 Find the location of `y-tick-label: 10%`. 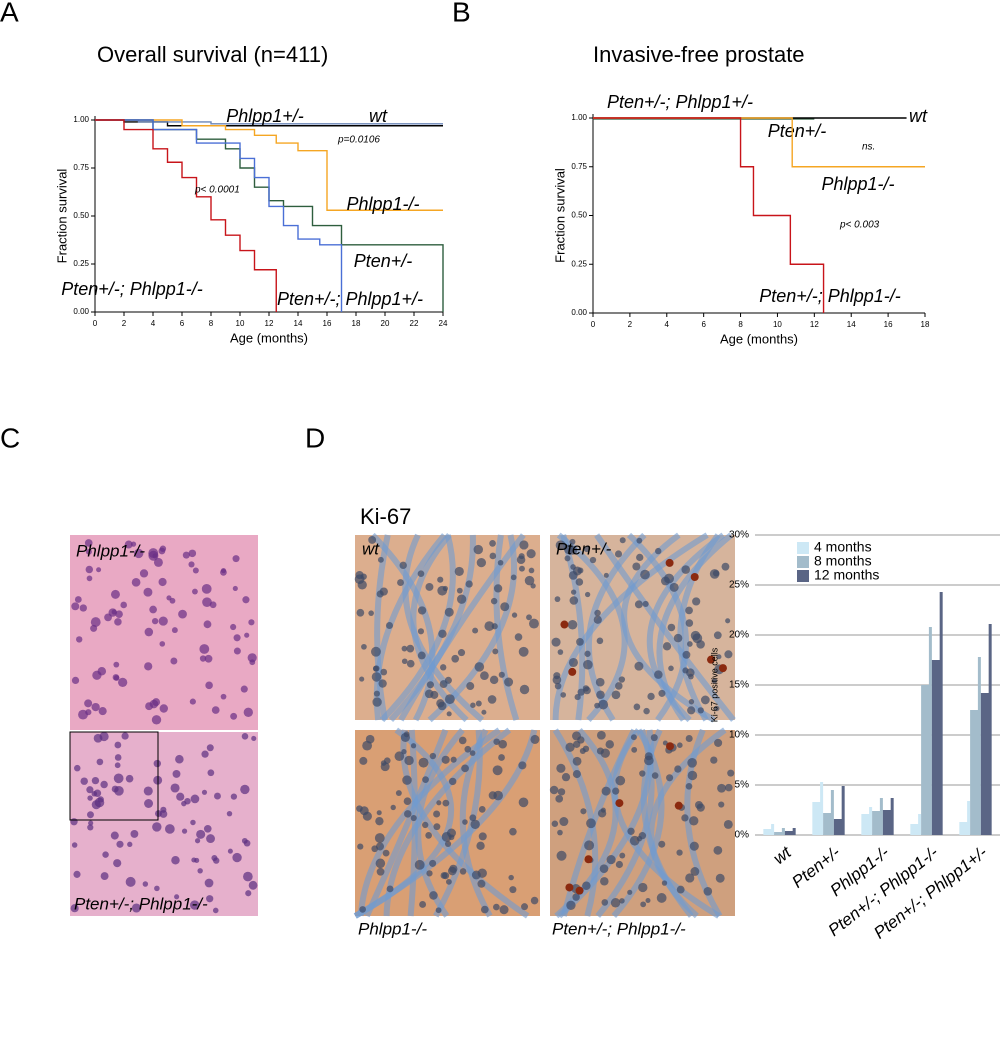

y-tick-label: 10% is located at coordinates (739, 735).